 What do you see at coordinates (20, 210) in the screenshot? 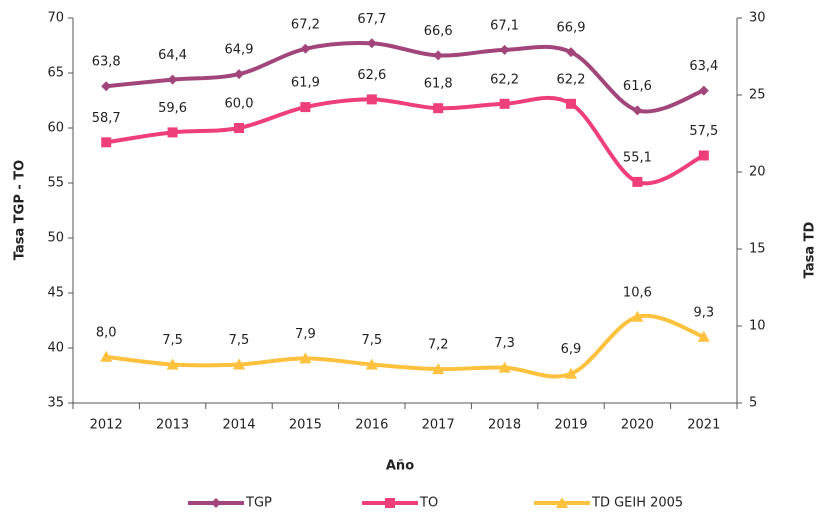
I see `y-axis-title: Tasa TGP - TO` at bounding box center [20, 210].